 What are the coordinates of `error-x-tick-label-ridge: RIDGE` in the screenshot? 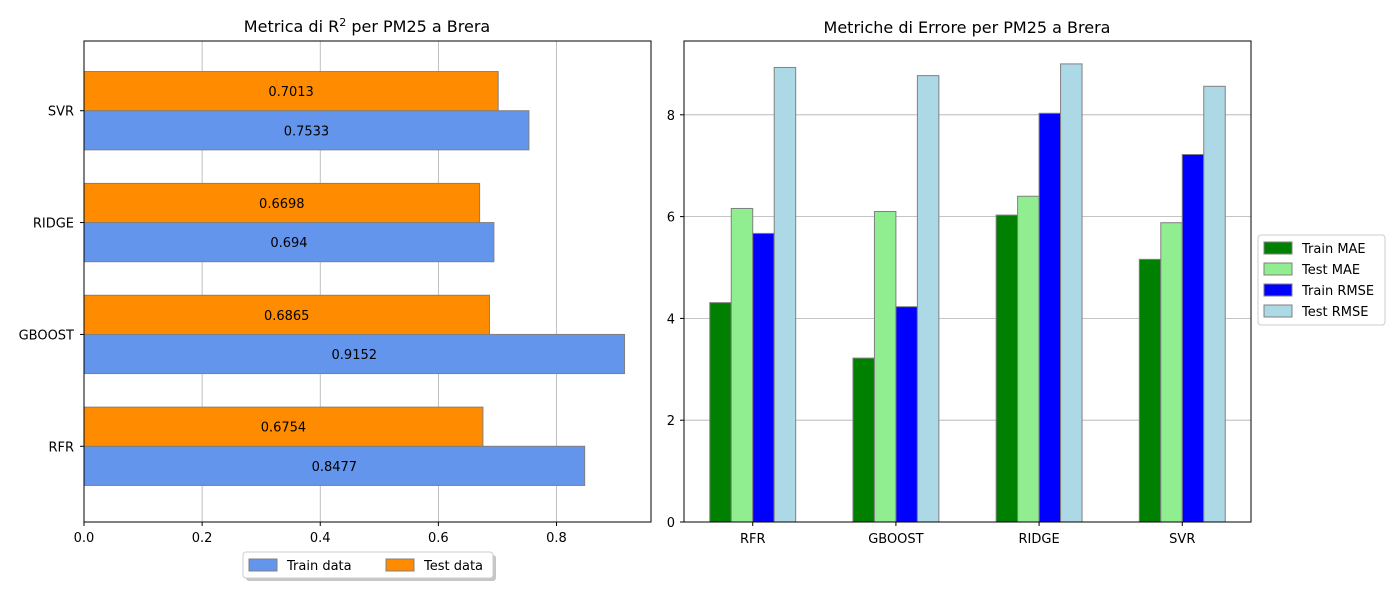 It's located at (1039, 539).